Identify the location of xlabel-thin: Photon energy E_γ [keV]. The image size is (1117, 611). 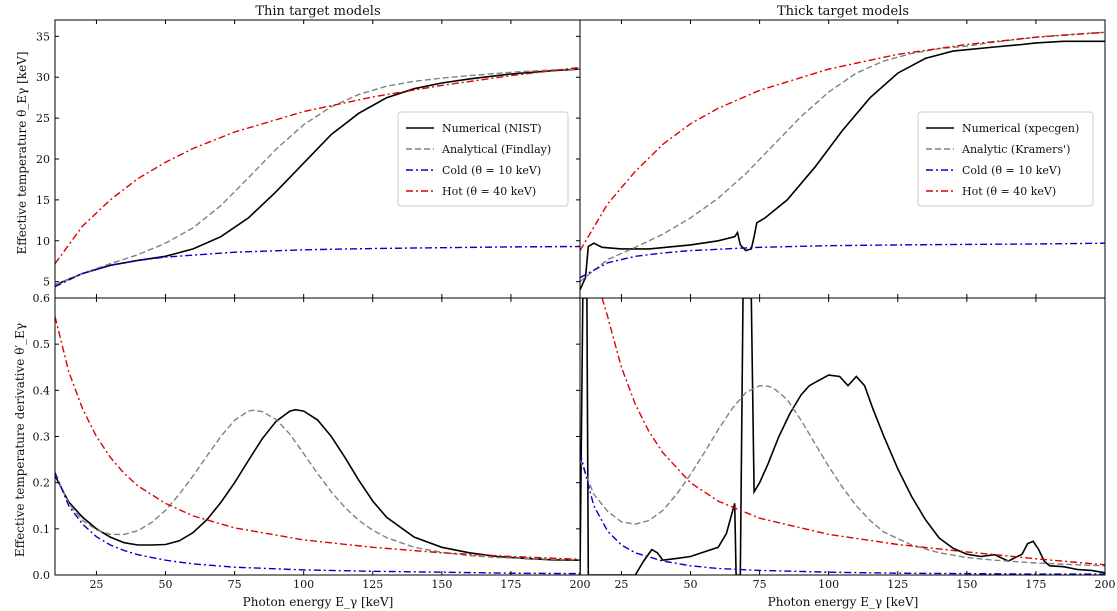
(318, 602).